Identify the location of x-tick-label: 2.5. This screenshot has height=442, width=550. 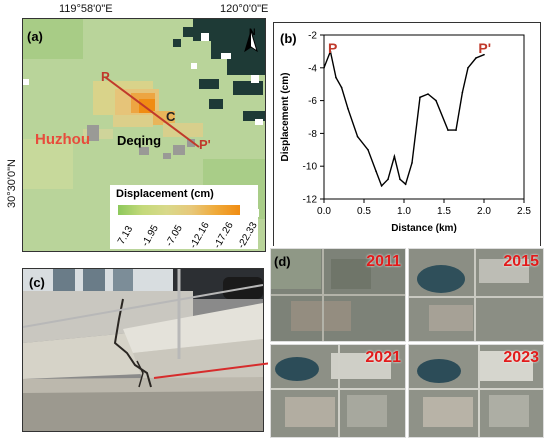
(524, 211).